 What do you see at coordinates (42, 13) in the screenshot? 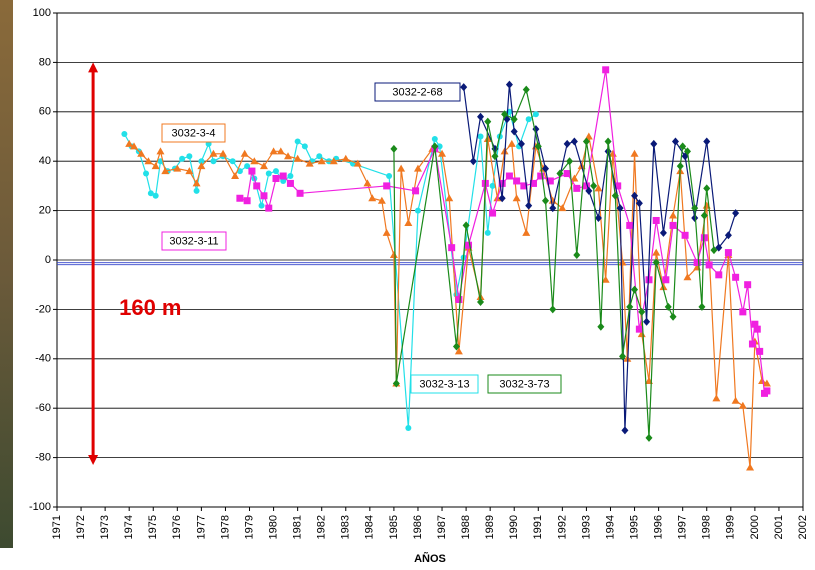
I see `y-tick-label: 100` at bounding box center [42, 13].